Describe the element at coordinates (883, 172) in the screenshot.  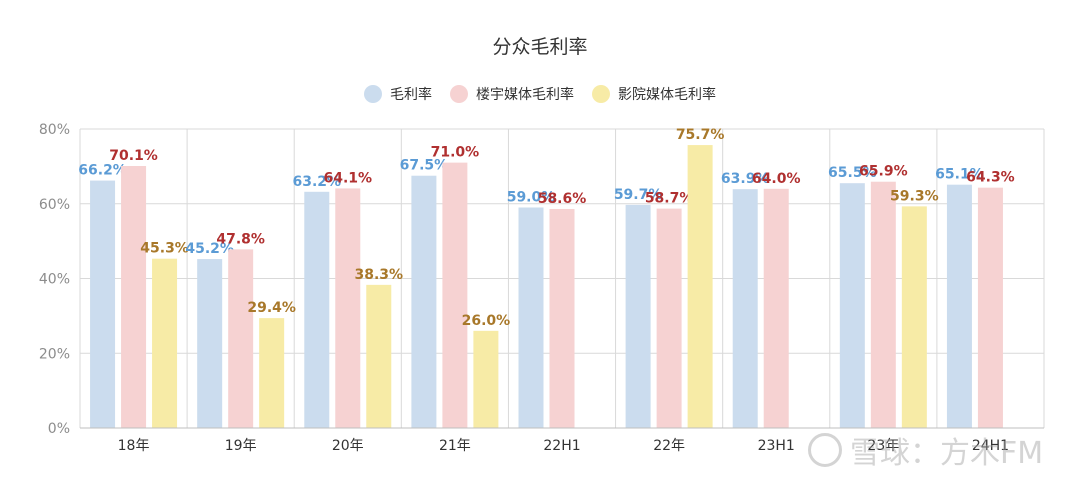
I see `data-label: 65.9%` at that location.